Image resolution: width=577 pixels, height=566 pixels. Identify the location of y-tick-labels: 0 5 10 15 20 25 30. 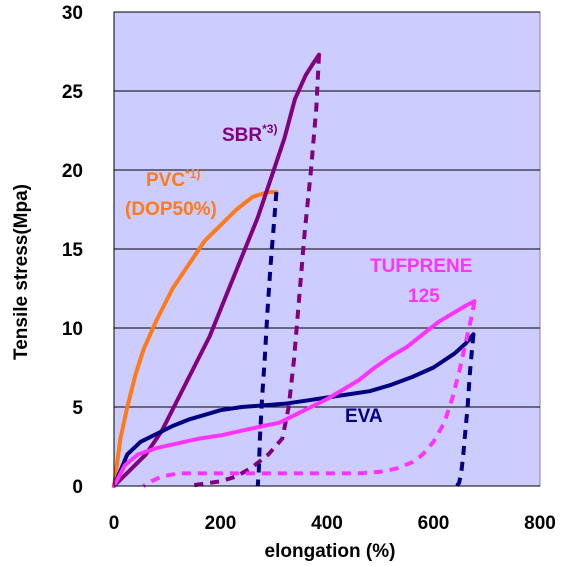
(73, 250).